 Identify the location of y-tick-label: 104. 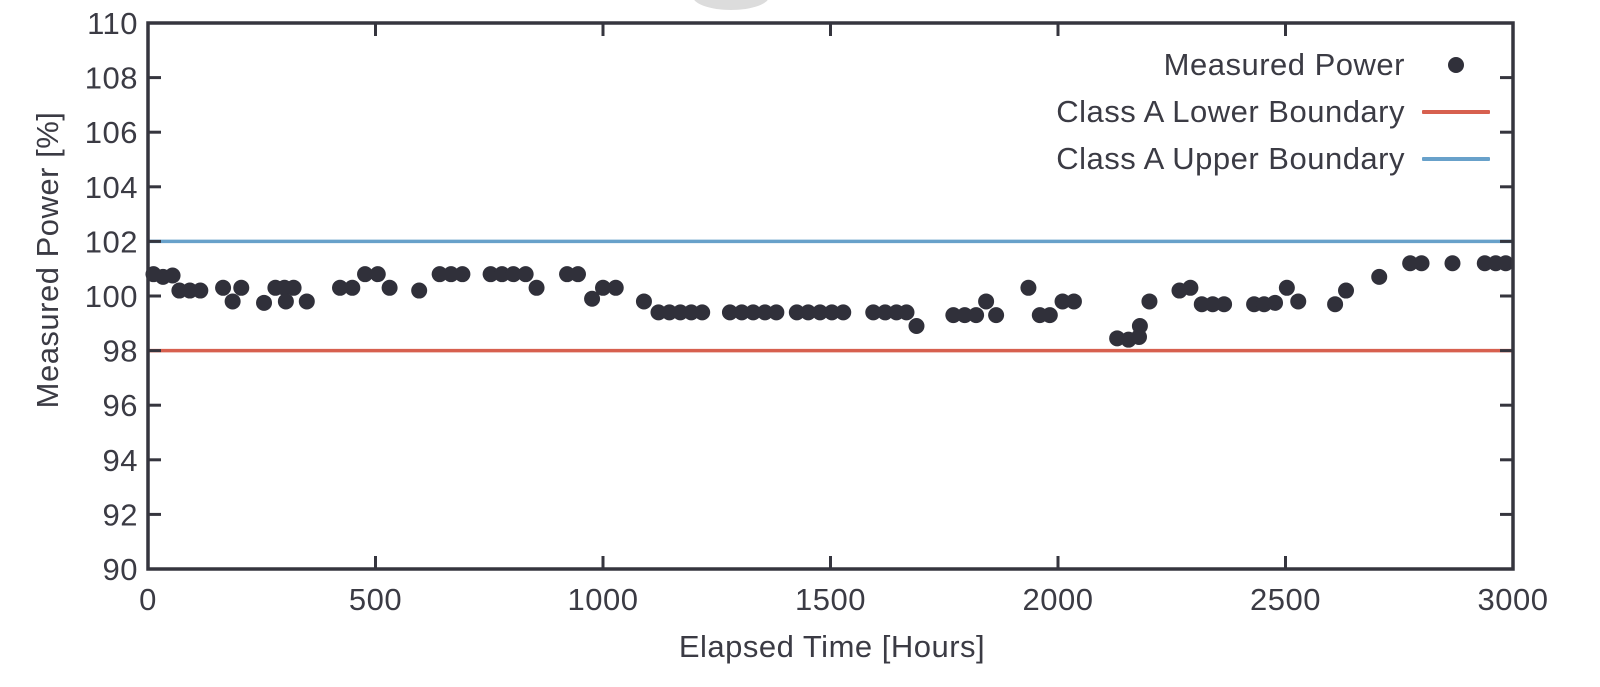
(111, 187).